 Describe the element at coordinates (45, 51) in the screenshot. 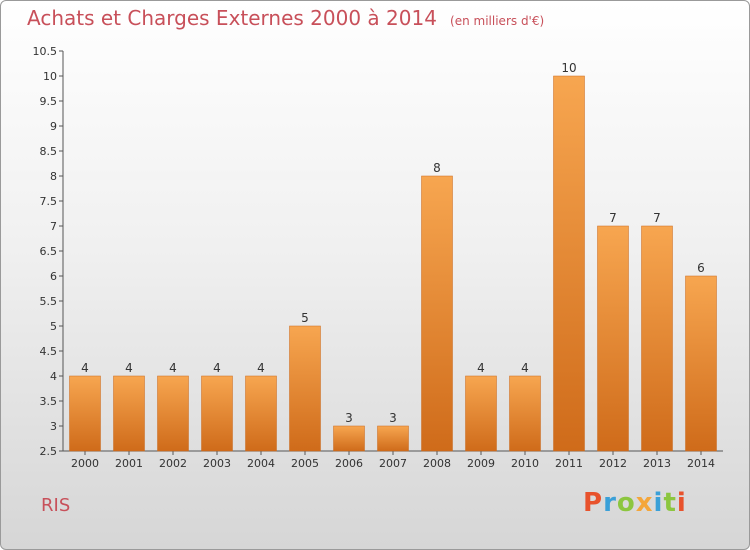

I see `y-tick-label: 10.5` at that location.